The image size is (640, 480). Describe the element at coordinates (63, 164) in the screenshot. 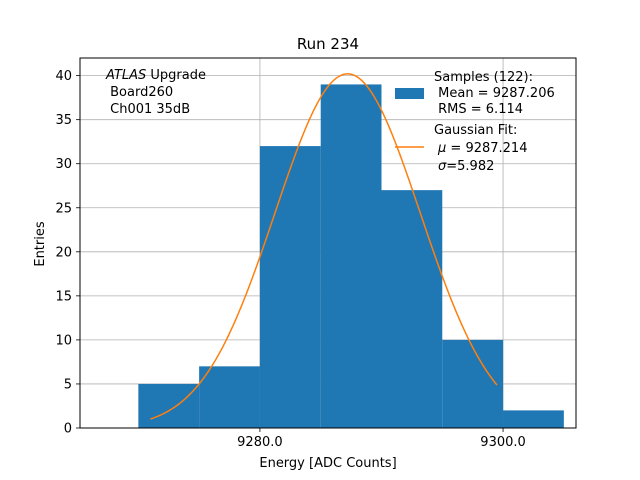

I see `y-tick-label: 30` at that location.